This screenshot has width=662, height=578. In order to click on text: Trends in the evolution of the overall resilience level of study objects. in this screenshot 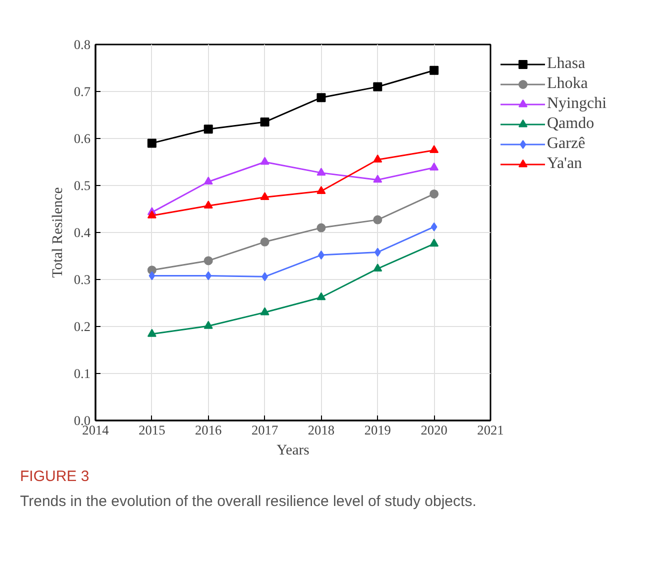, I will do `click(248, 502)`.